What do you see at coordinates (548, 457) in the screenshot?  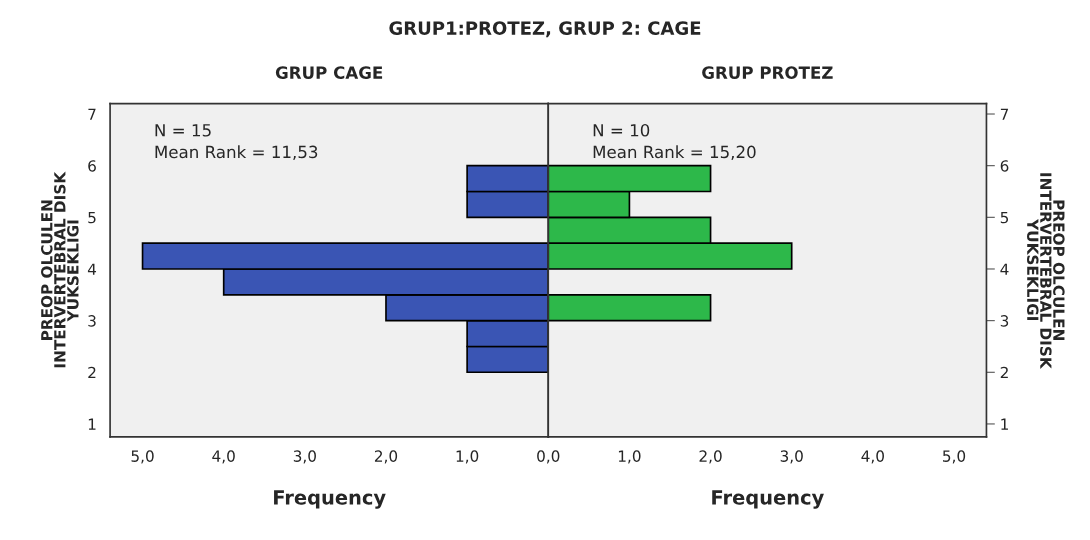 I see `x-tick-label: 0,0` at bounding box center [548, 457].